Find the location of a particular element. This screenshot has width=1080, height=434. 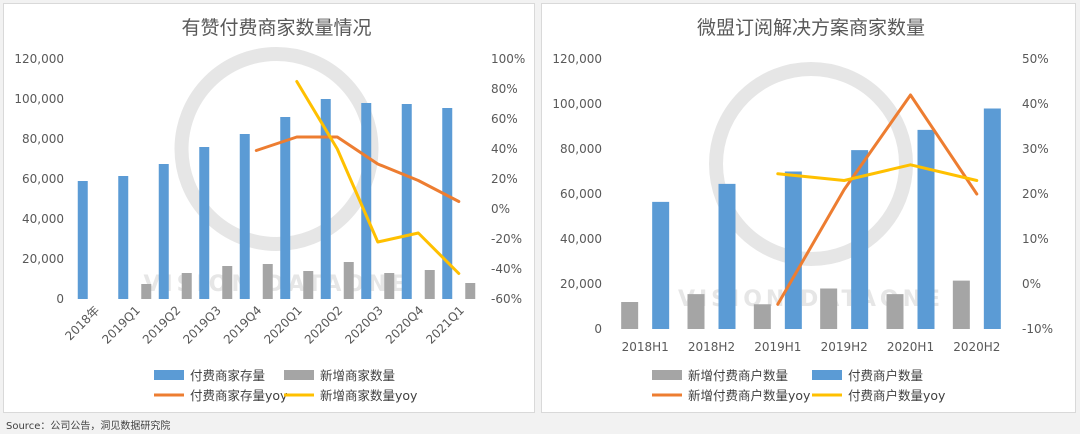

y-right-tick-label: -20% is located at coordinates (506, 239).